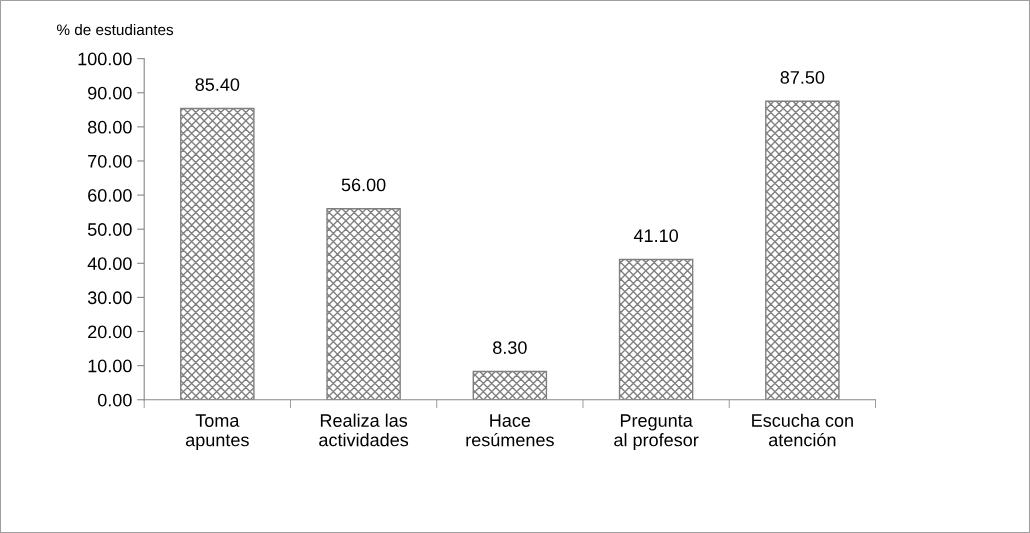  Describe the element at coordinates (802, 77) in the screenshot. I see `data-label: 87.50` at that location.